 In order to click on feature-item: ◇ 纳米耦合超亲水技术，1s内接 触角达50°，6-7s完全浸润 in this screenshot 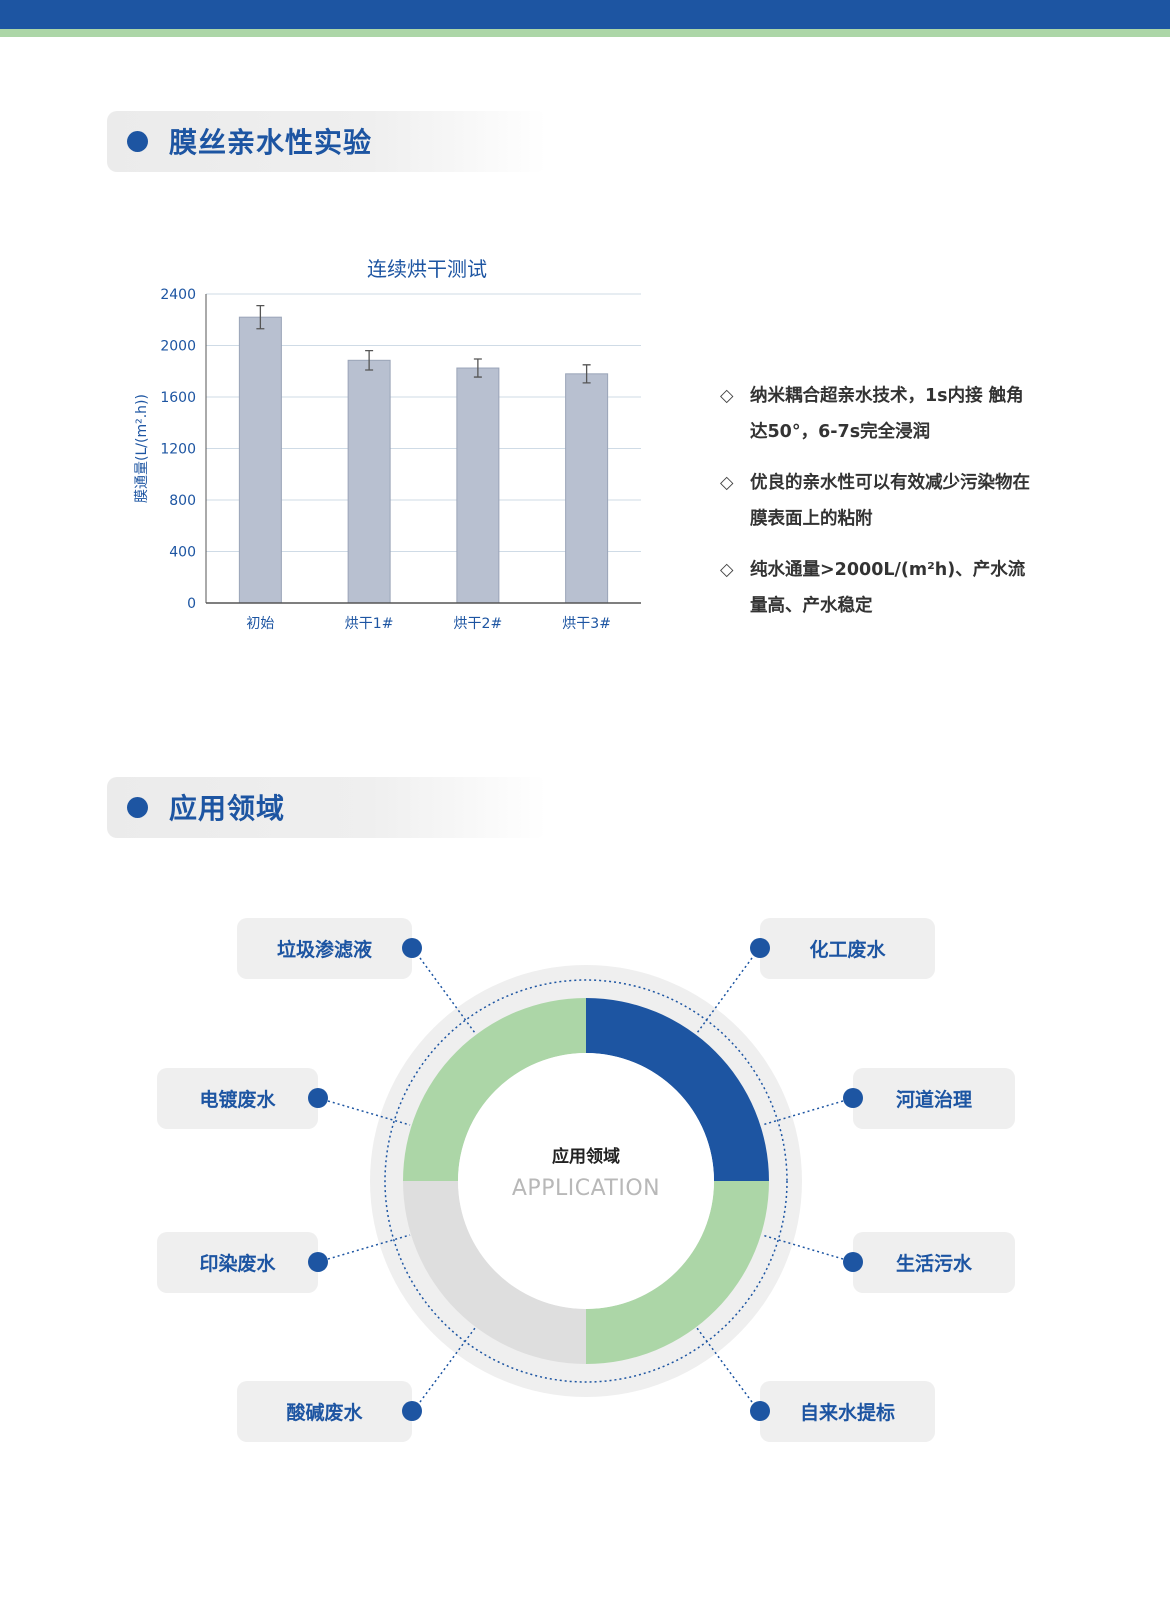, I will do `click(880, 414)`.